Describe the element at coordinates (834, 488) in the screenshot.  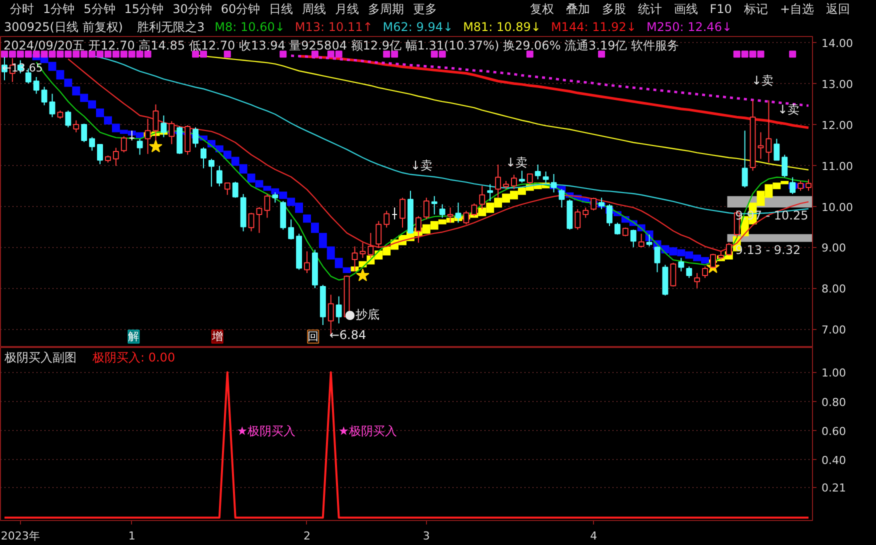
I see `y-tick-label: 0.21` at that location.